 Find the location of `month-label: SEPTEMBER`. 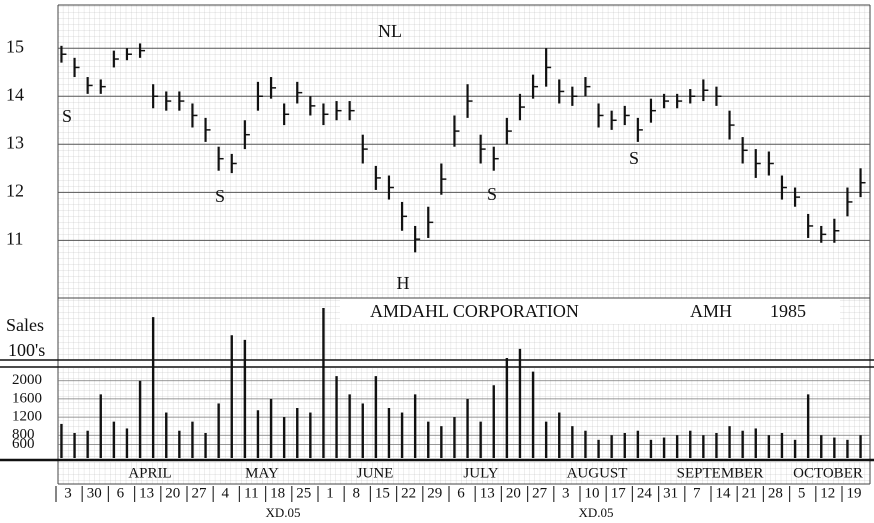

month-label: SEPTEMBER is located at coordinates (720, 473).